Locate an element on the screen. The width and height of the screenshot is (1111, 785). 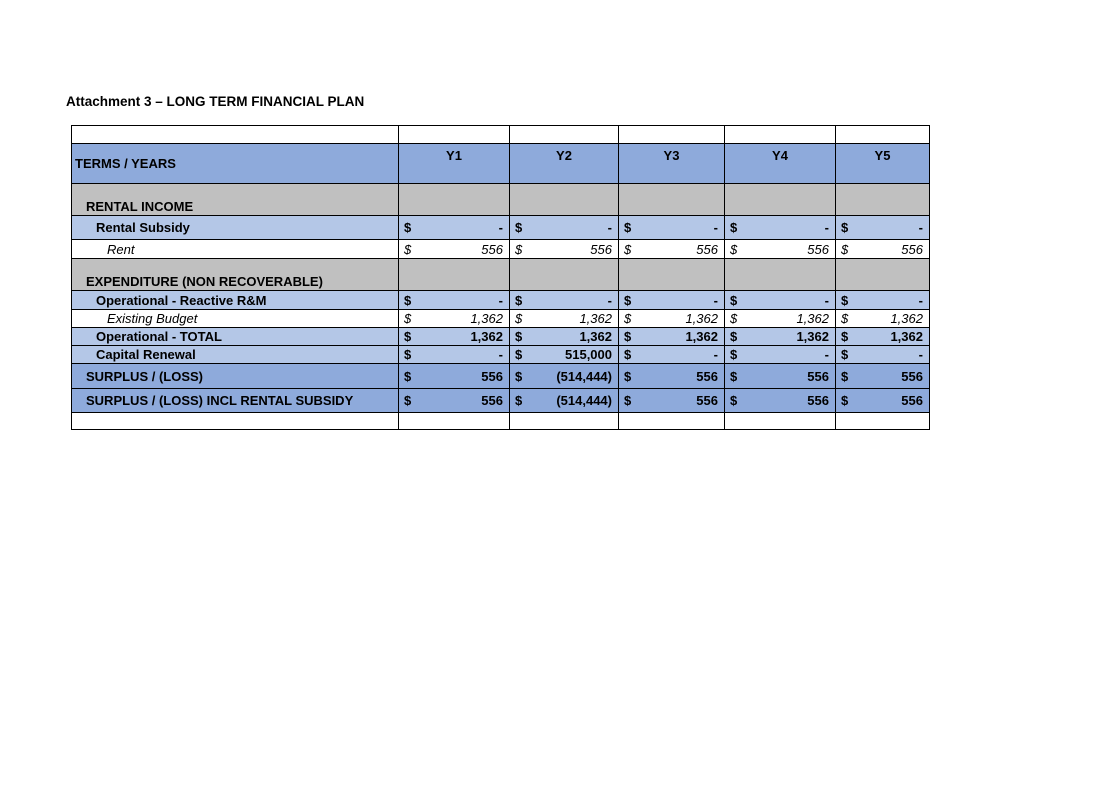
document-title: Attachment 3 – LONG TERM FINANCIAL PLAN is located at coordinates (215, 101).